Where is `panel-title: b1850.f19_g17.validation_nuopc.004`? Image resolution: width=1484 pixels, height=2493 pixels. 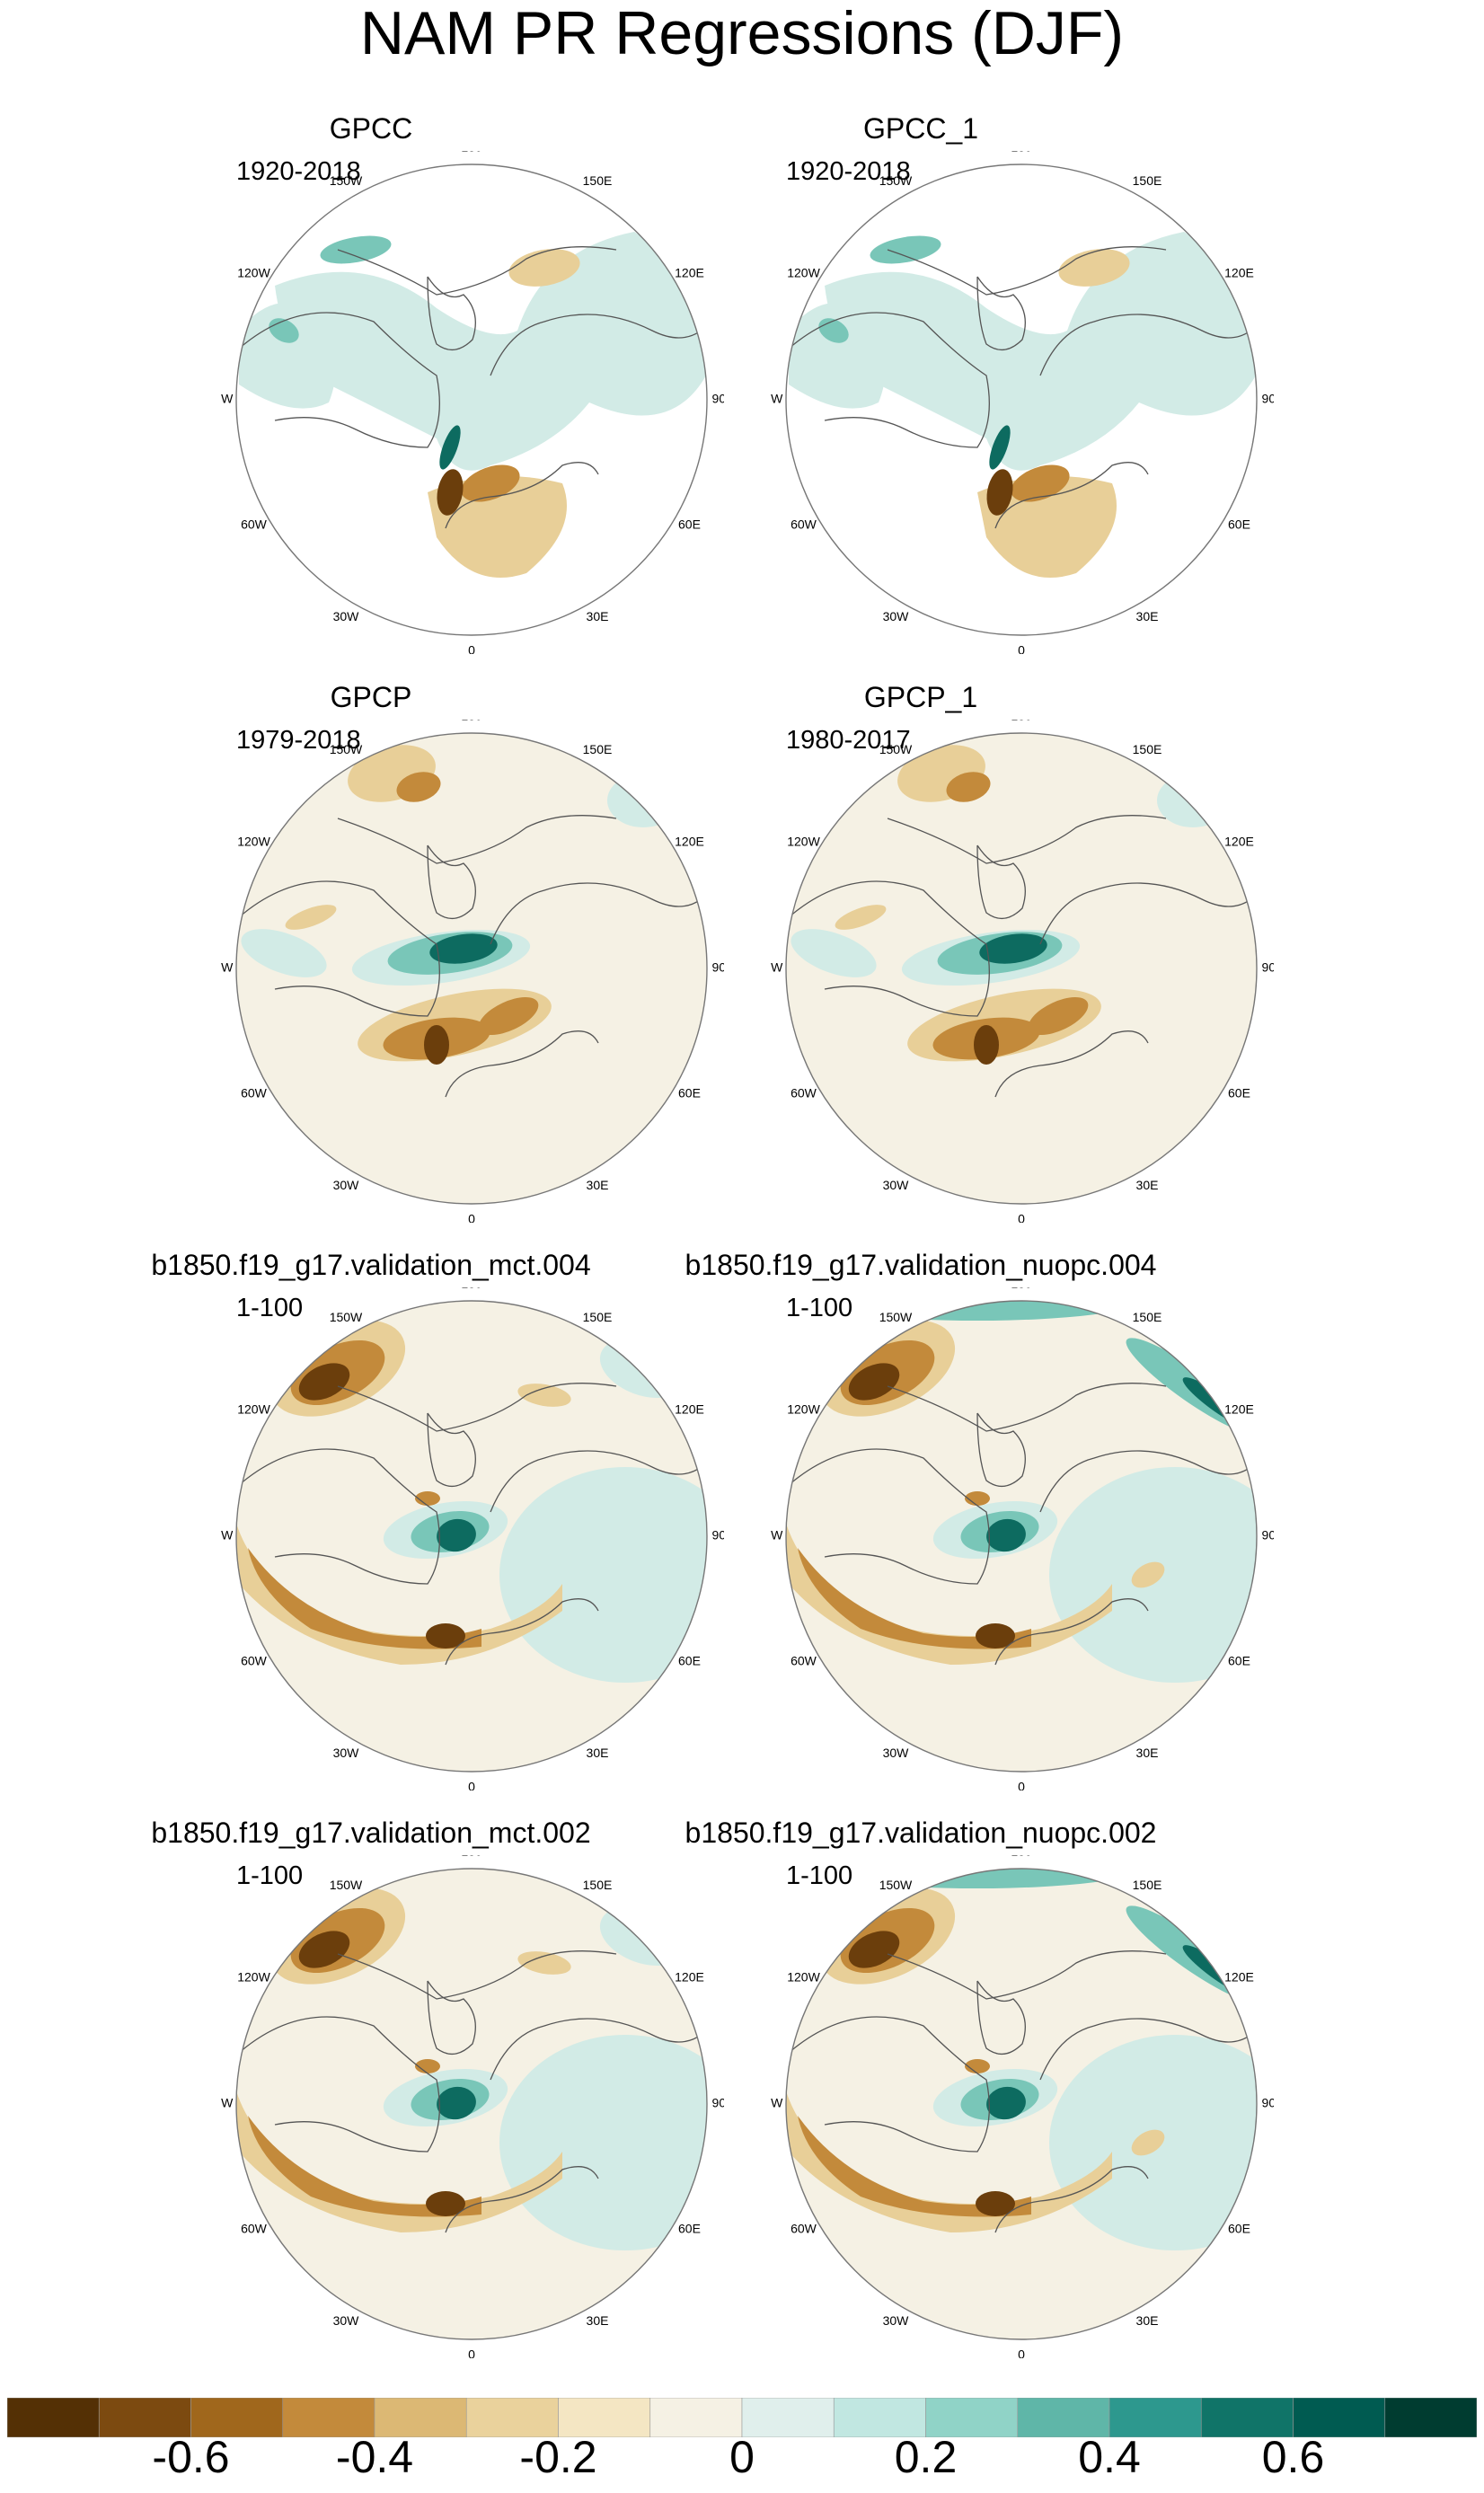
panel-title: b1850.f19_g17.validation_nuopc.004 is located at coordinates (921, 1265).